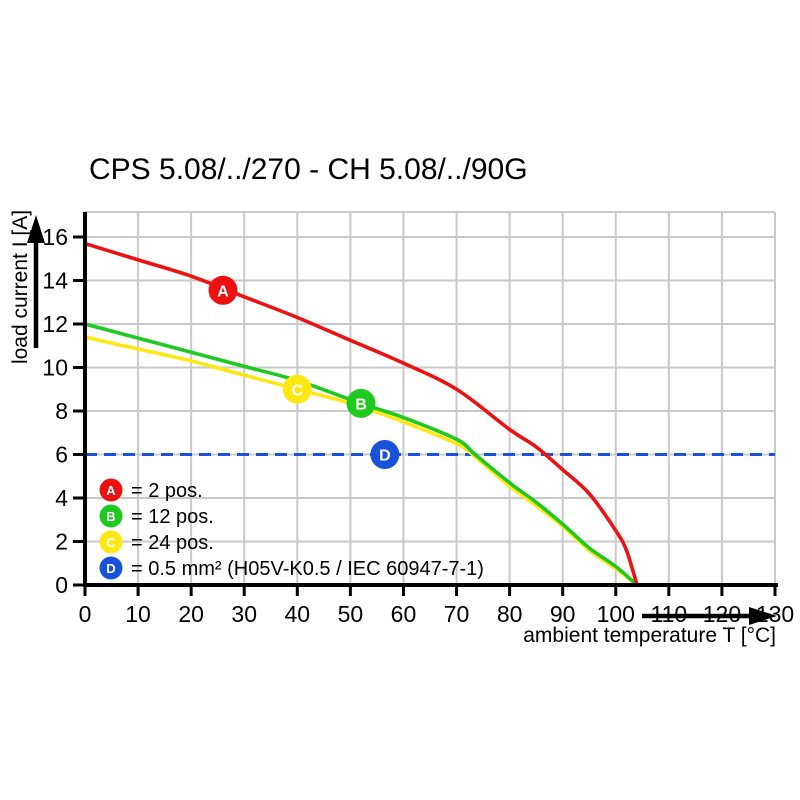  I want to click on curve-marker-D, so click(385, 455).